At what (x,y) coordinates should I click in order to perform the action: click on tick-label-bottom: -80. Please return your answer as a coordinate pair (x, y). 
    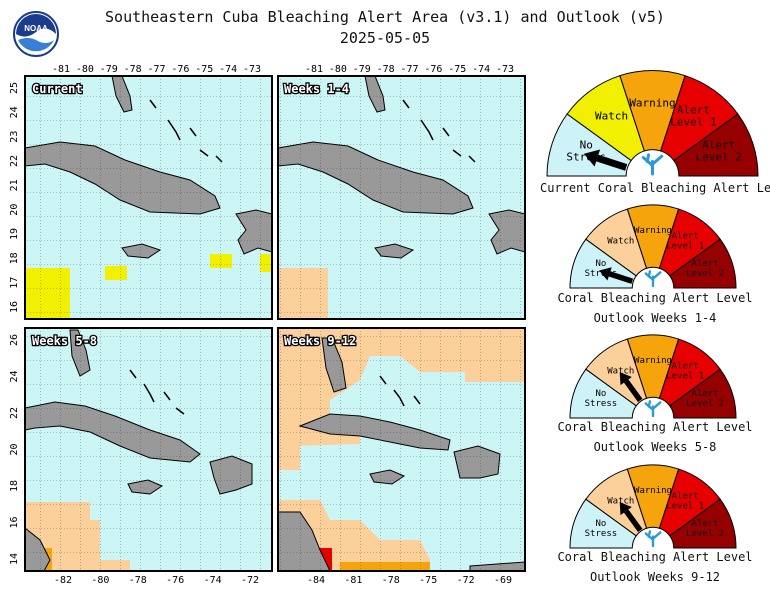
    Looking at the image, I should click on (100, 580).